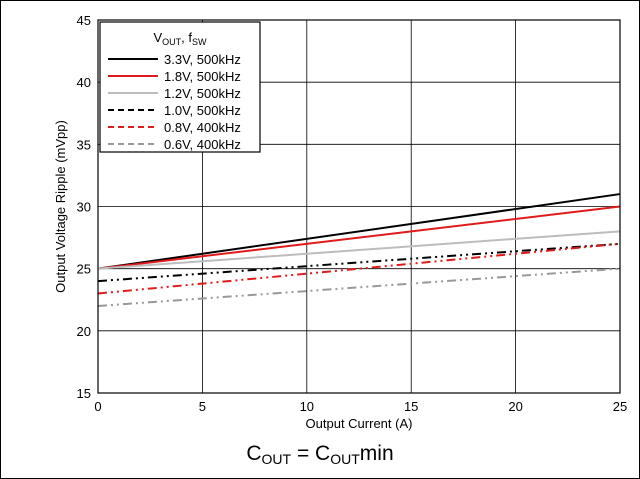  What do you see at coordinates (84, 144) in the screenshot?
I see `y-tick-label: 35` at bounding box center [84, 144].